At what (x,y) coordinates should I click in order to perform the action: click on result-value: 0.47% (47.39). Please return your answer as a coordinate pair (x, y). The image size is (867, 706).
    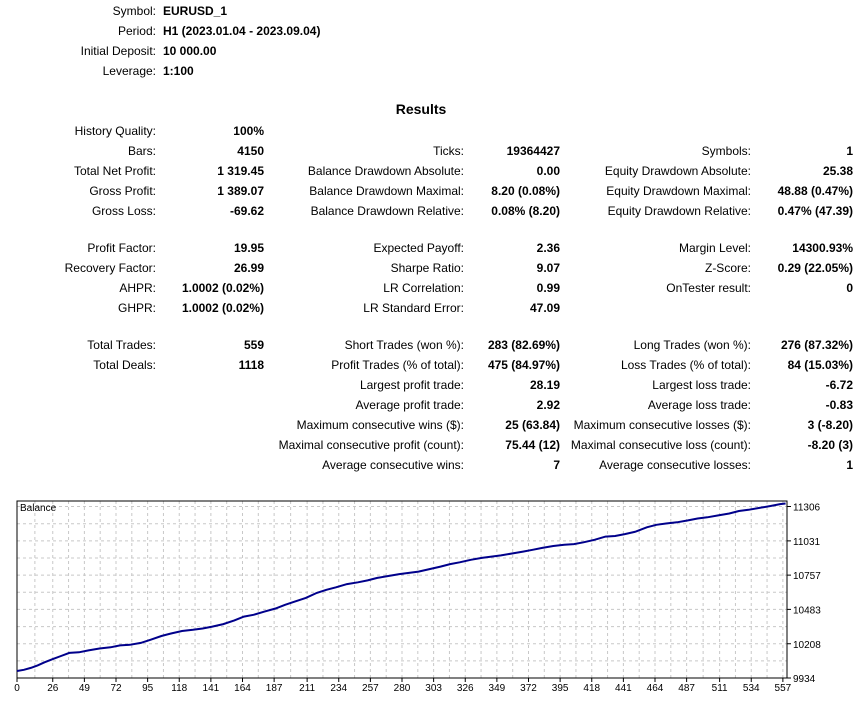
    Looking at the image, I should click on (815, 211).